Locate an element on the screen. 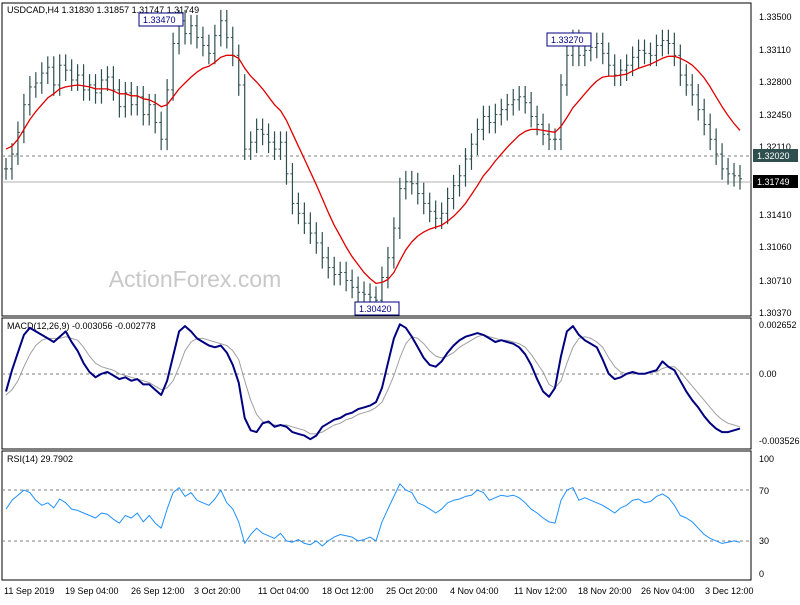 The image size is (800, 605). price-y-tick: 1.33110 is located at coordinates (775, 50).